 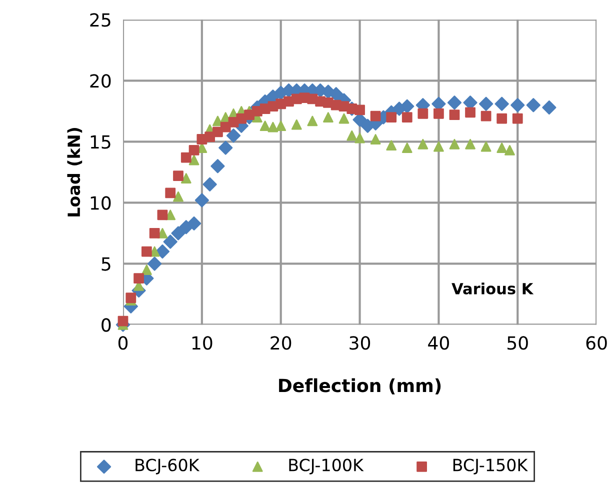 I want to click on x-tick-label: 20, so click(x=281, y=343).